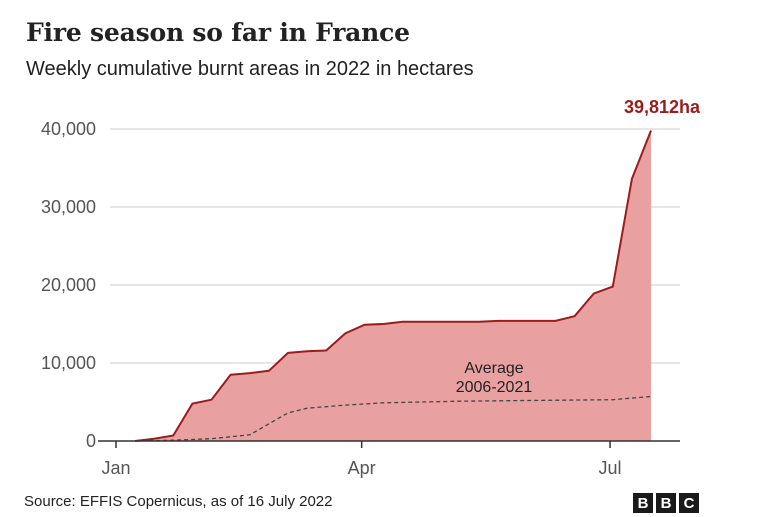 This screenshot has width=768, height=517. Describe the element at coordinates (494, 378) in the screenshot. I see `average-series-label: Average 2006-2021` at that location.